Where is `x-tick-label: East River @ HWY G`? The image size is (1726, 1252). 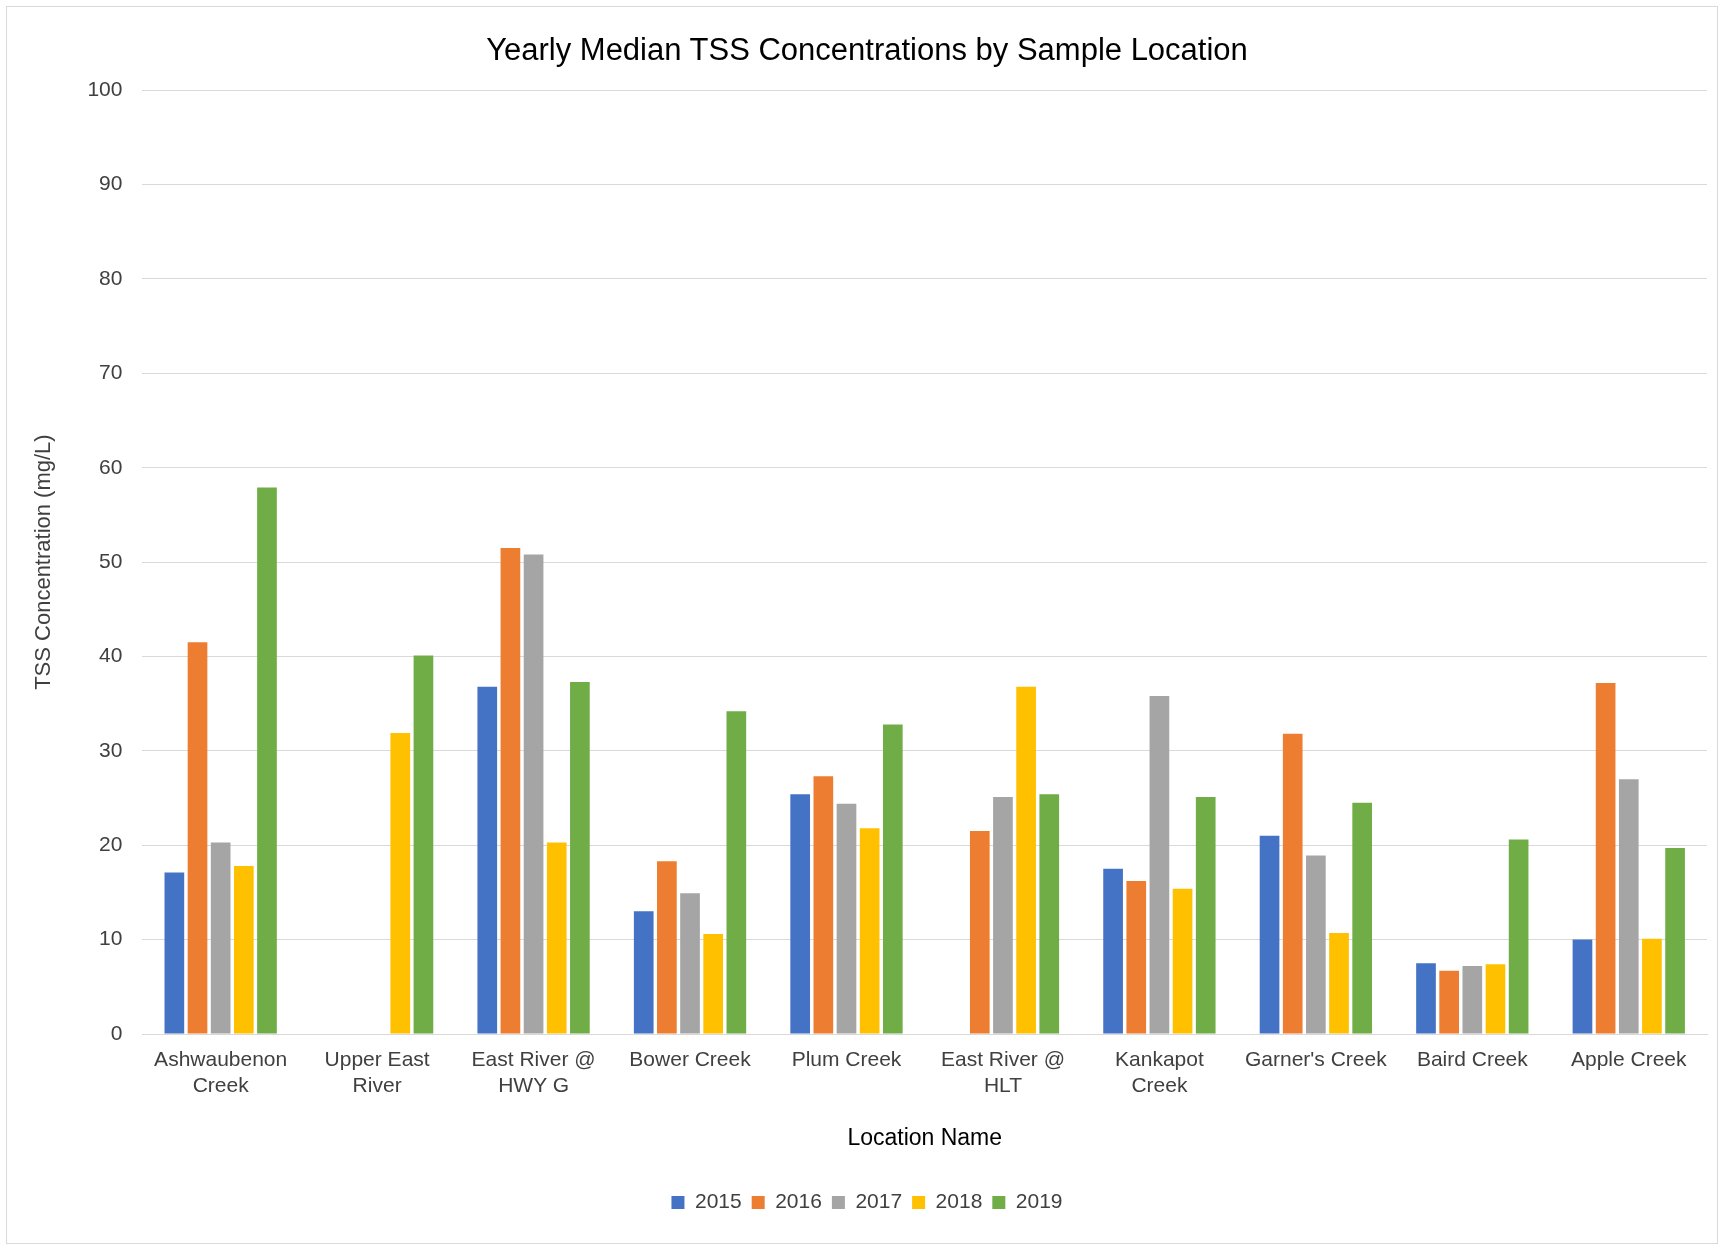
x-tick-label: East River @ HWY G is located at coordinates (533, 1071).